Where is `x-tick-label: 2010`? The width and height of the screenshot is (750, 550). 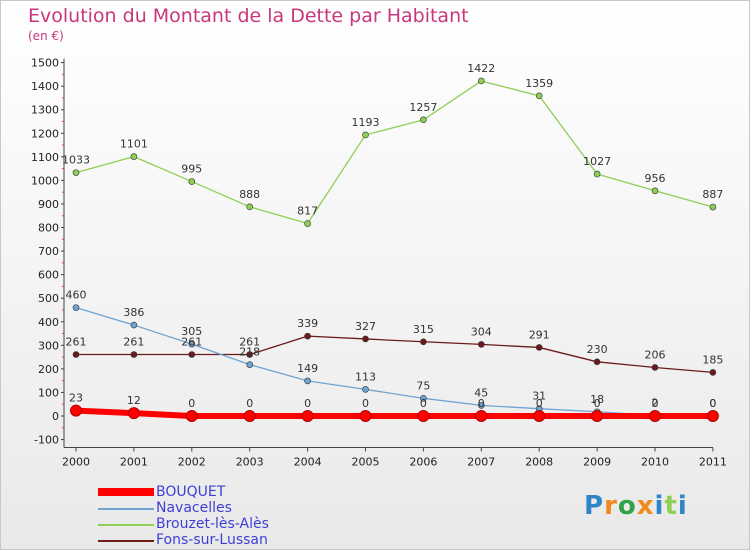 x-tick-label: 2010 is located at coordinates (655, 462).